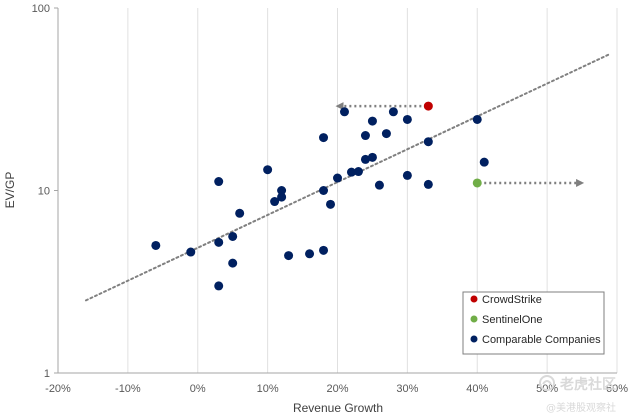  What do you see at coordinates (407, 389) in the screenshot?
I see `x-tick-label: 30%` at bounding box center [407, 389].